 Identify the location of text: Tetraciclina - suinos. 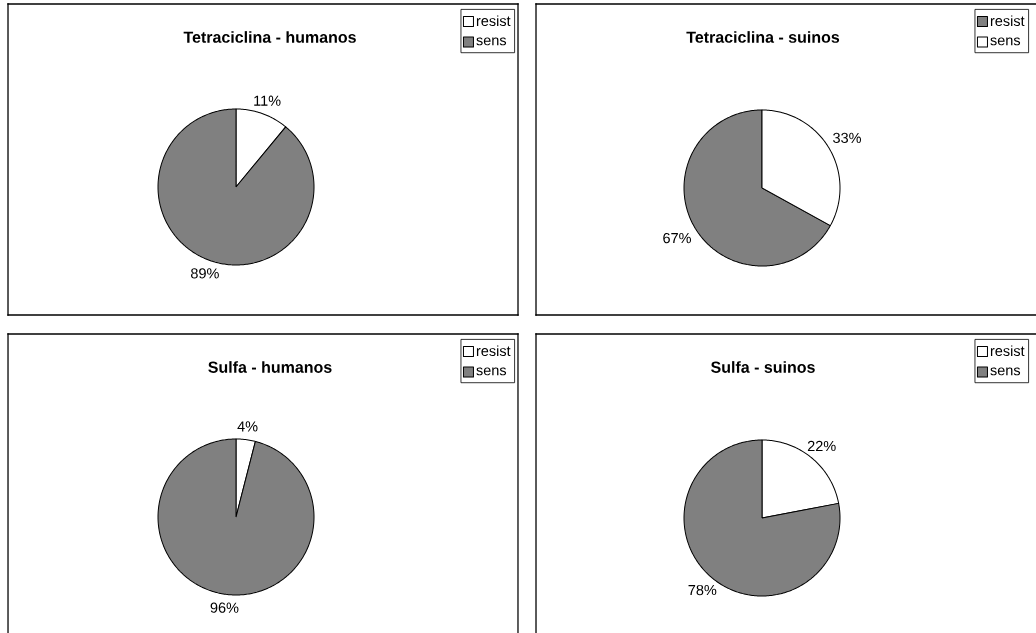
(763, 37).